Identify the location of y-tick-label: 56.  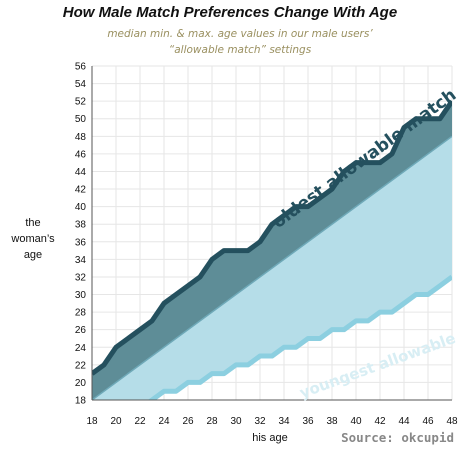
(81, 67).